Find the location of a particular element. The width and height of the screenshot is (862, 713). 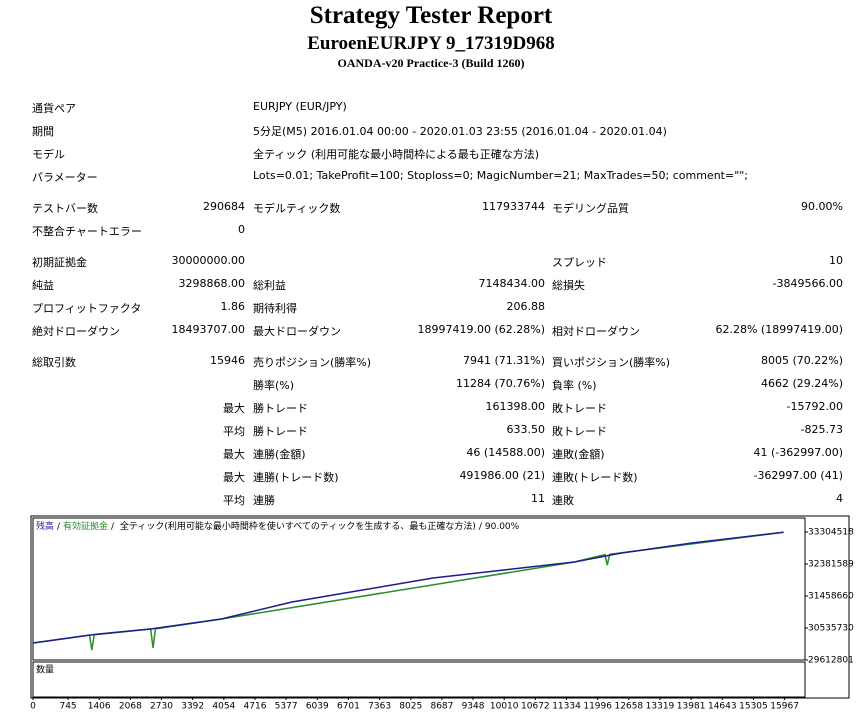

x-tick-label: 9348 is located at coordinates (473, 707).